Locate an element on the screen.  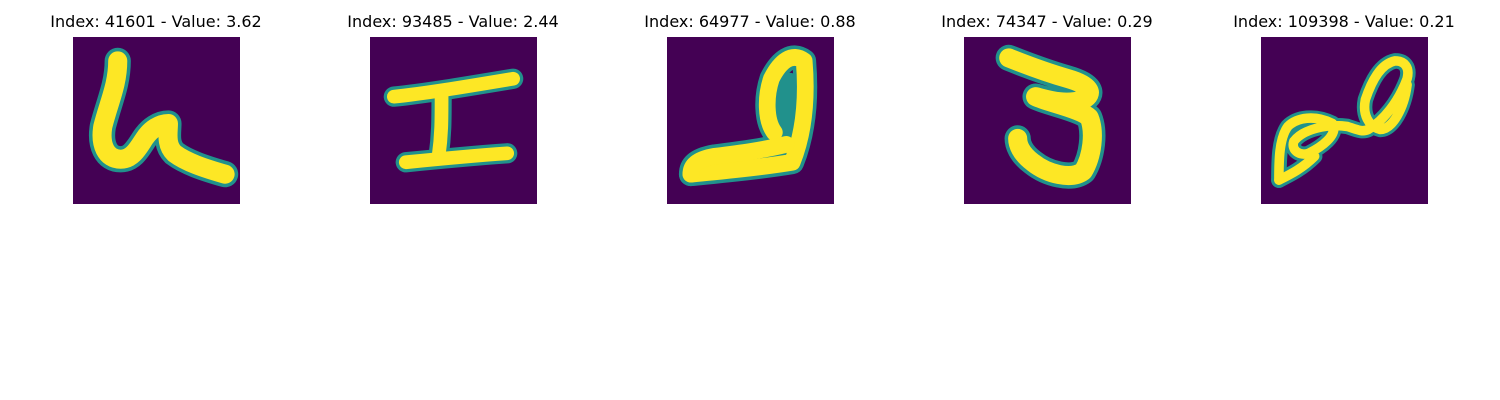
panel-4: Index: 74347 - Value: 0.29 is located at coordinates (1047, 105).